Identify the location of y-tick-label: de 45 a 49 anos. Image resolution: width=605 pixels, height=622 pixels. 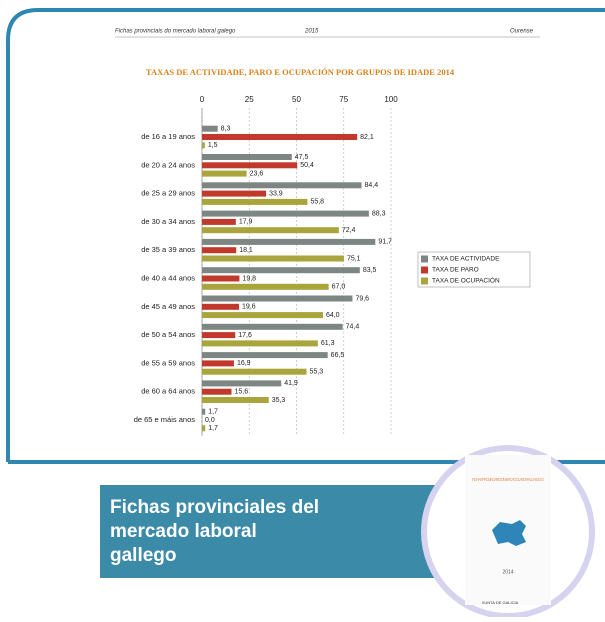
(168, 306).